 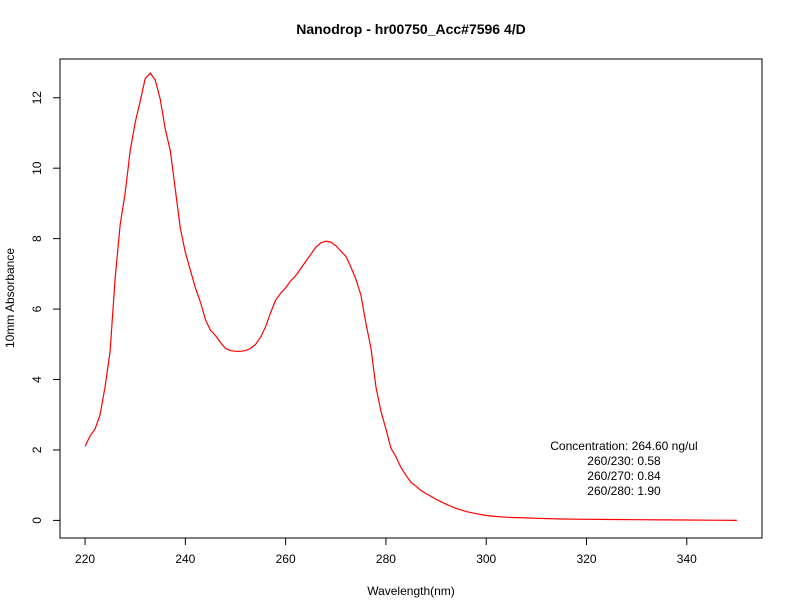 I want to click on y-axis: 0 2 4 6 8 10 12, so click(x=45, y=307).